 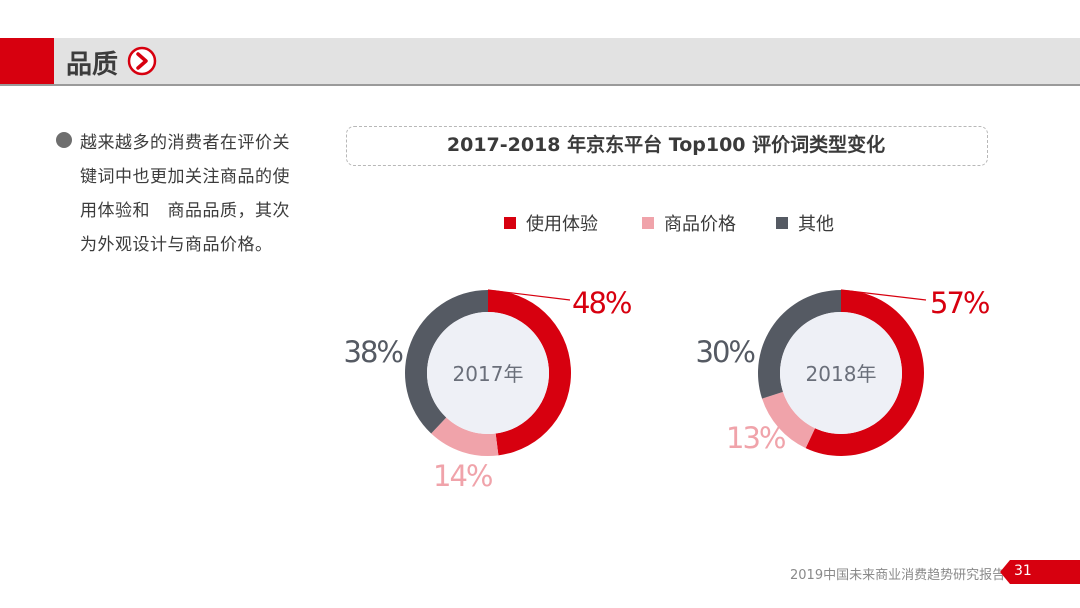 I want to click on donut-1-center-label: 2018年, so click(x=841, y=374).